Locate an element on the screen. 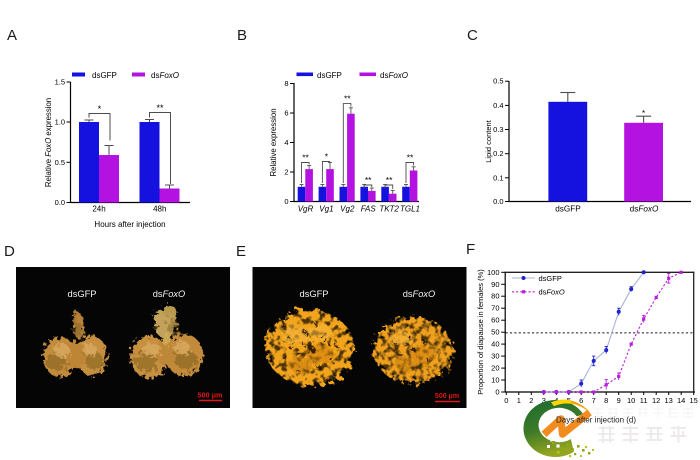 The width and height of the screenshot is (700, 460). svg-text: 15 is located at coordinates (694, 400).